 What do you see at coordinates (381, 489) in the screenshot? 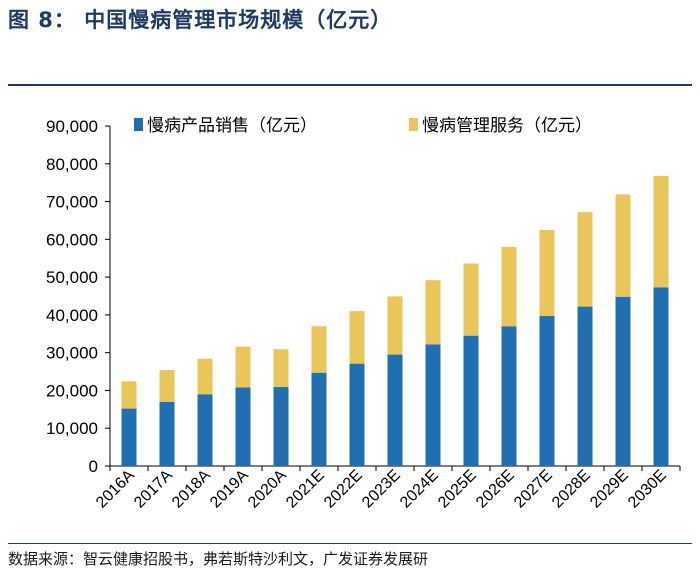
I see `x-tick-label: 2023E` at bounding box center [381, 489].